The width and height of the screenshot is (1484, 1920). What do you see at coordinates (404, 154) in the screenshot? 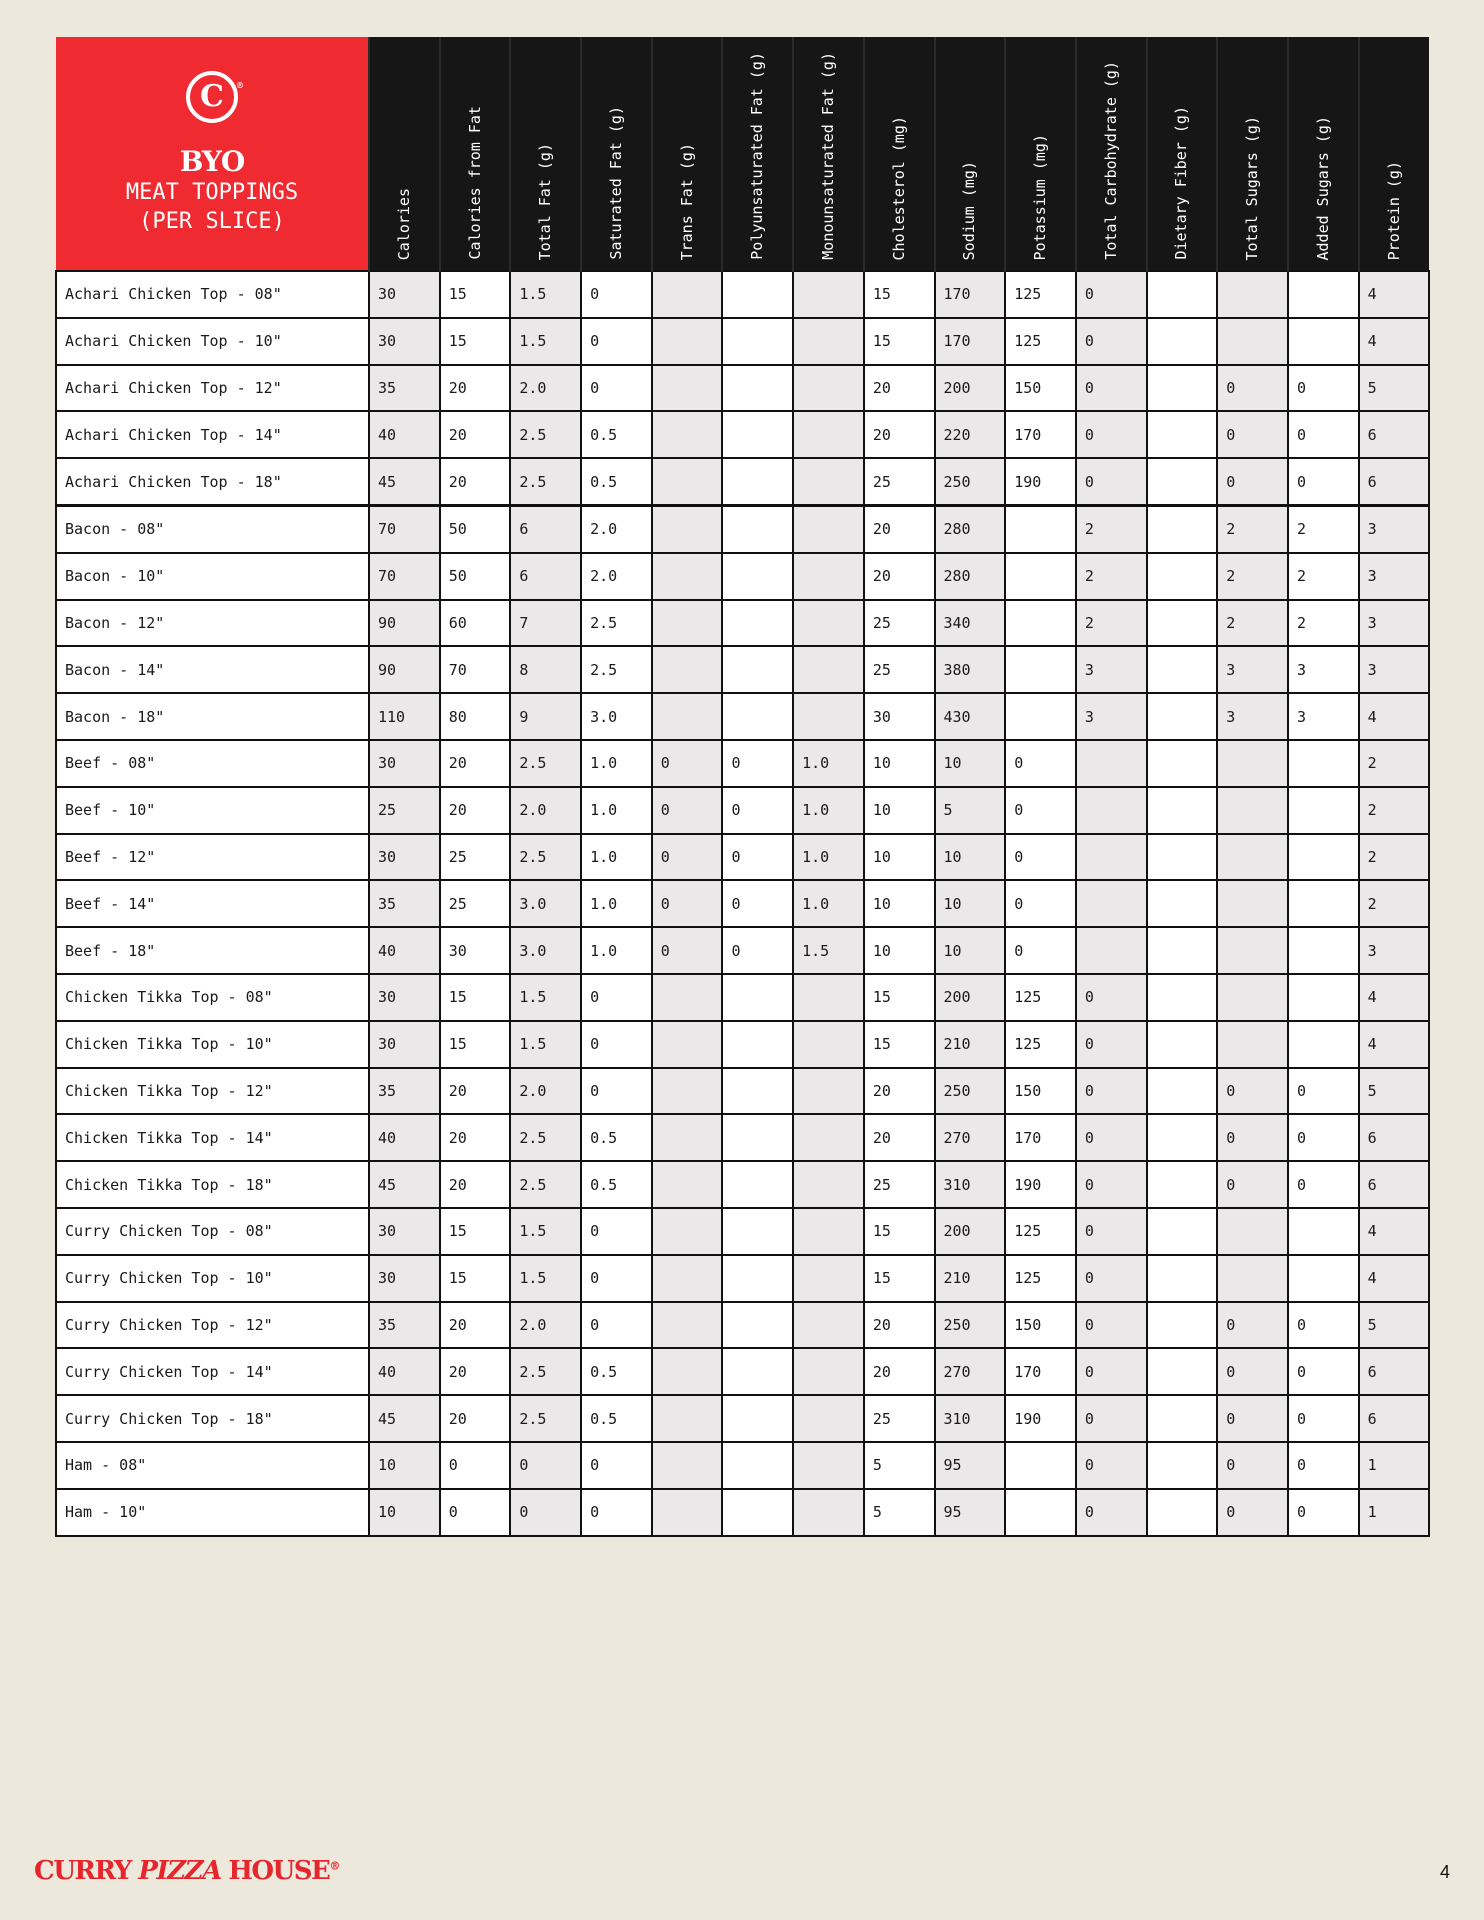
I see `column-header: Calories` at bounding box center [404, 154].